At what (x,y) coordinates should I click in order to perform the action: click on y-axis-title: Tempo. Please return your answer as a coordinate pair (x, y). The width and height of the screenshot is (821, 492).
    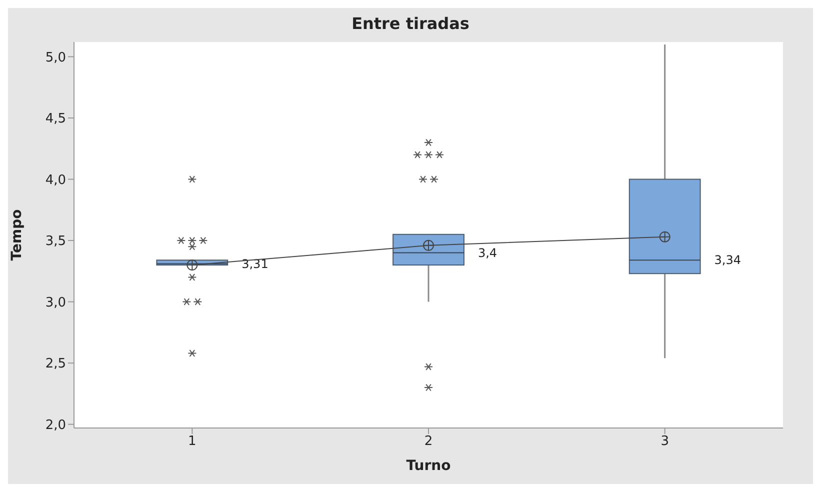
    Looking at the image, I should click on (16, 234).